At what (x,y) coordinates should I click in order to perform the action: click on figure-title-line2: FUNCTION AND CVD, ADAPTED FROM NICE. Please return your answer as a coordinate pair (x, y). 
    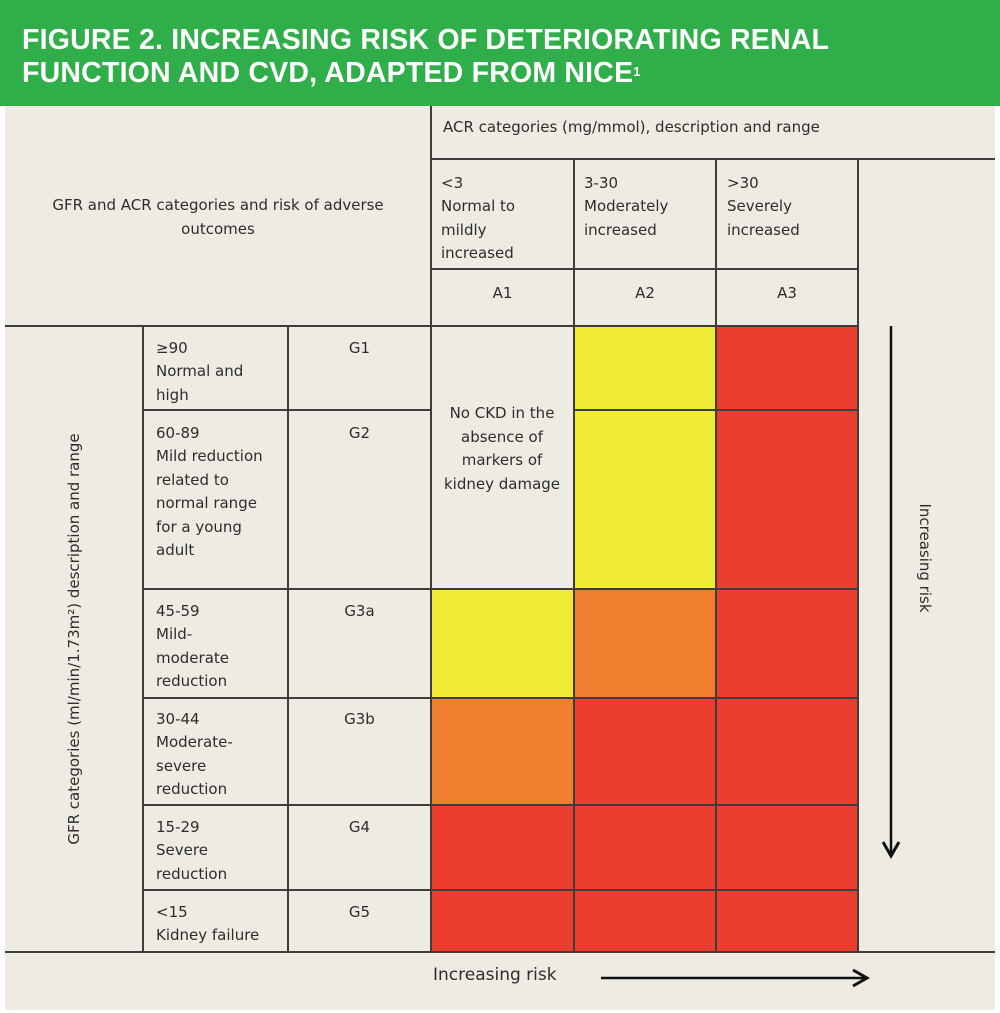
    Looking at the image, I should click on (328, 73).